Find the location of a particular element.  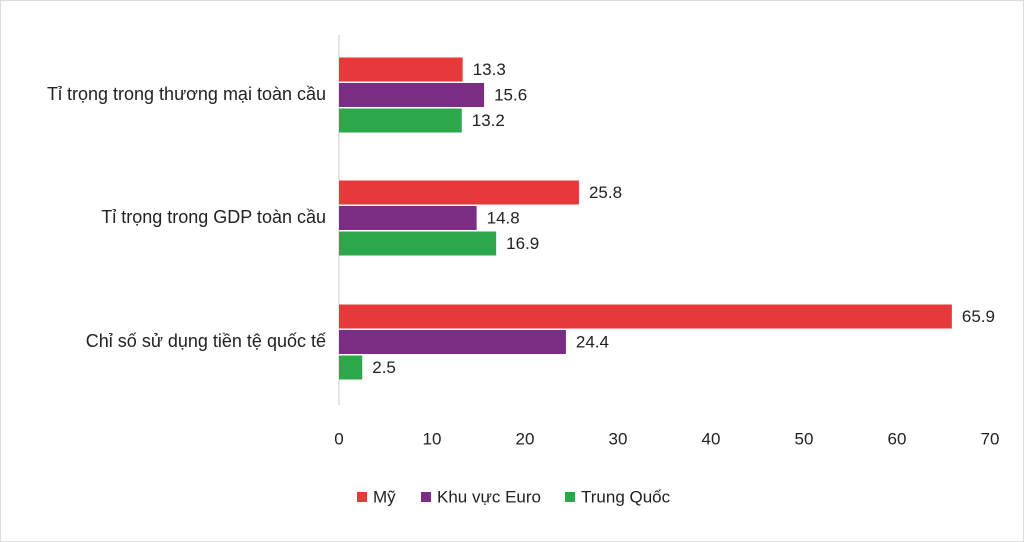

data-label: 14.8 is located at coordinates (503, 217).